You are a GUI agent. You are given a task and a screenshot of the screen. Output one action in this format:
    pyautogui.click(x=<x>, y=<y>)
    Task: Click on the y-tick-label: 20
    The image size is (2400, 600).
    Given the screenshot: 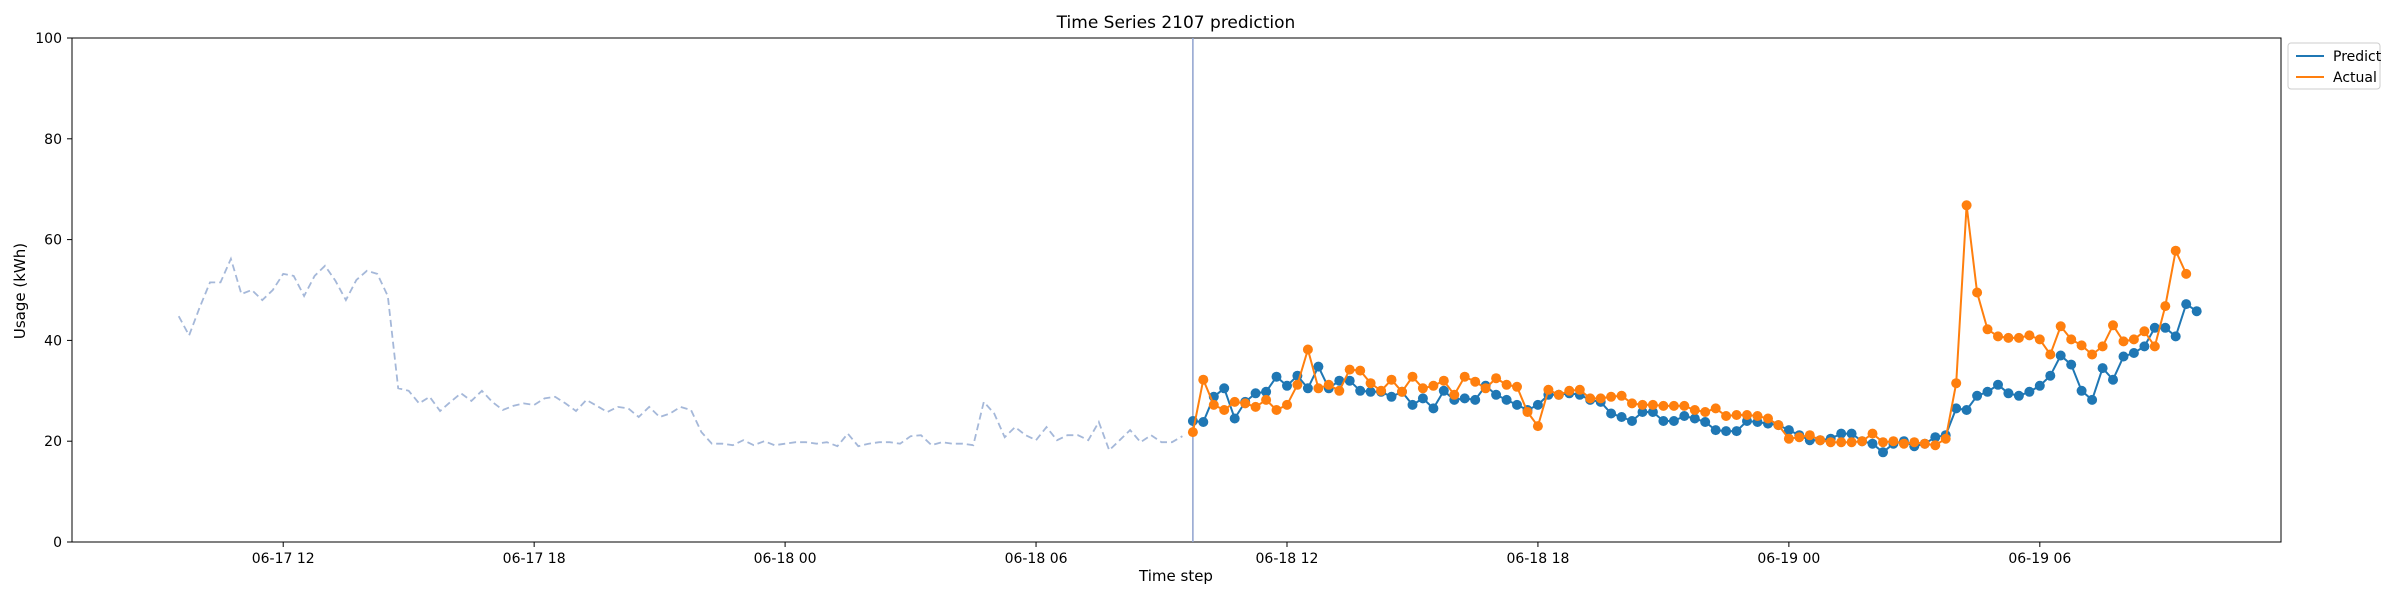 What is the action you would take?
    pyautogui.click(x=53, y=442)
    